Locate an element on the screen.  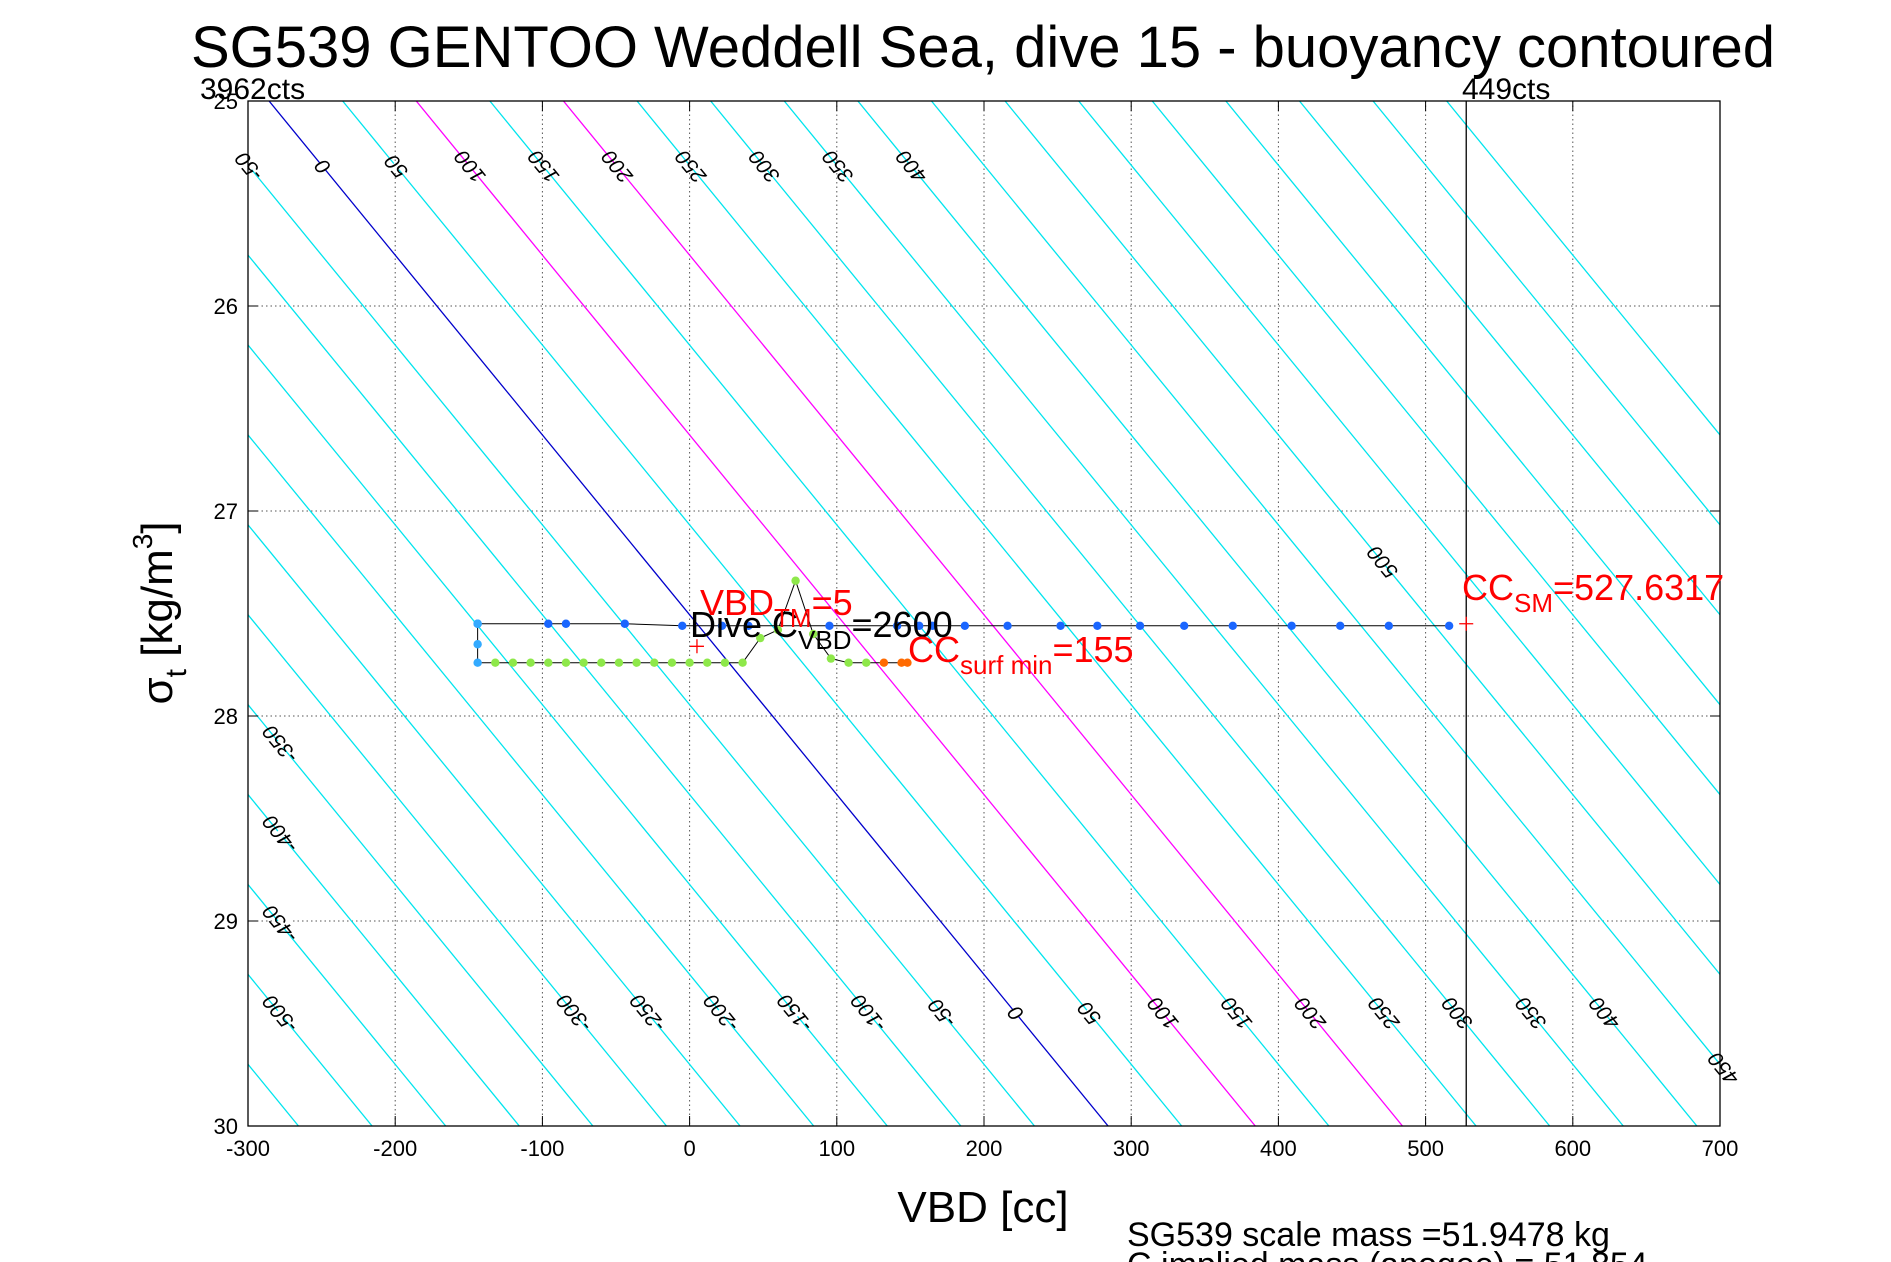
x-tick-label: 200 is located at coordinates (984, 1148).